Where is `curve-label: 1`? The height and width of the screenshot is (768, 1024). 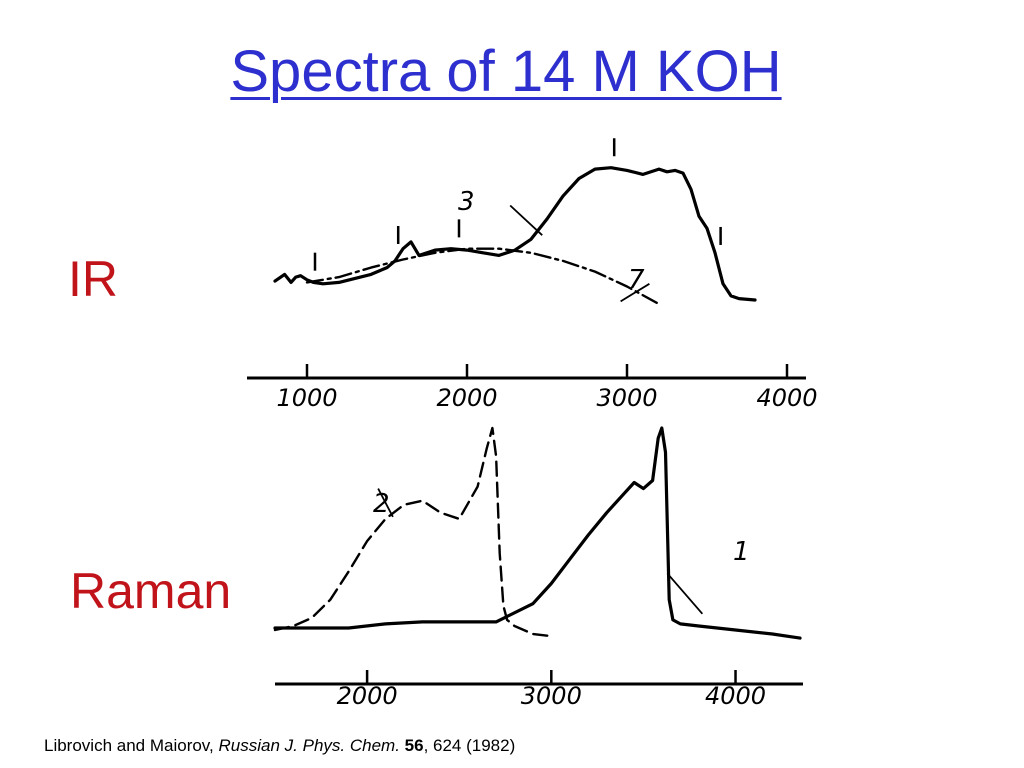 curve-label: 1 is located at coordinates (741, 552).